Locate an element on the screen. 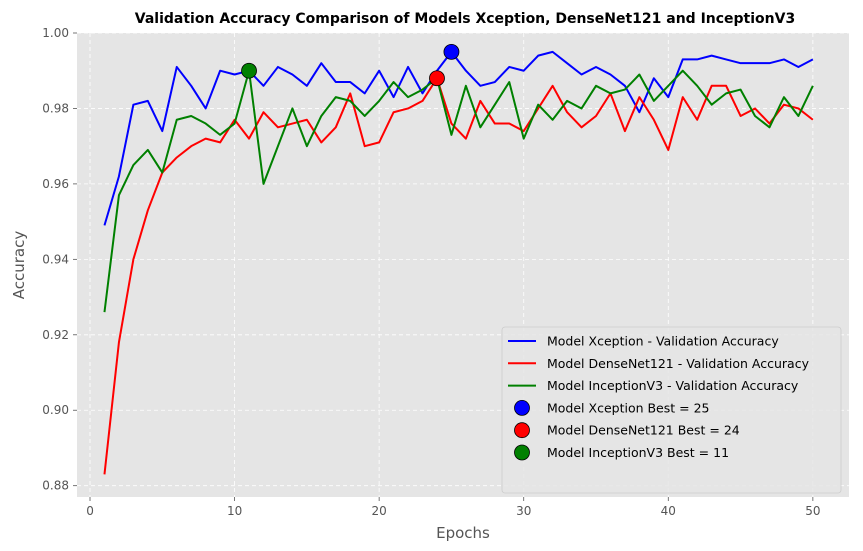  x-tick-label: 50 is located at coordinates (812, 511).